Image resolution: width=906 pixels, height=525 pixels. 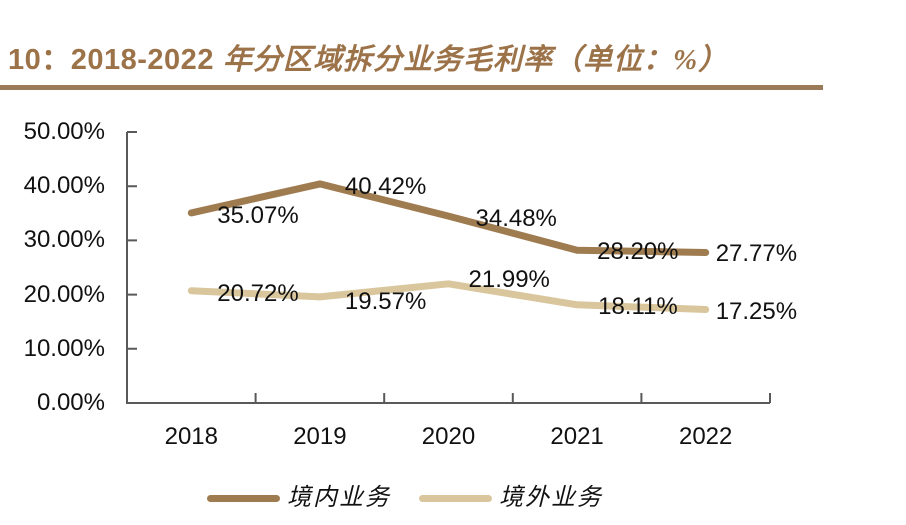 What do you see at coordinates (70, 402) in the screenshot?
I see `y-axis-tick-label: 0.00%` at bounding box center [70, 402].